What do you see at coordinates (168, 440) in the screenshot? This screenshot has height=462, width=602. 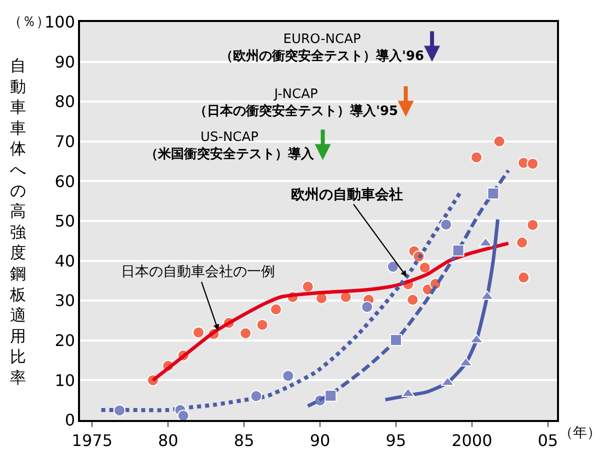 I see `x-tick-label: 80` at bounding box center [168, 440].